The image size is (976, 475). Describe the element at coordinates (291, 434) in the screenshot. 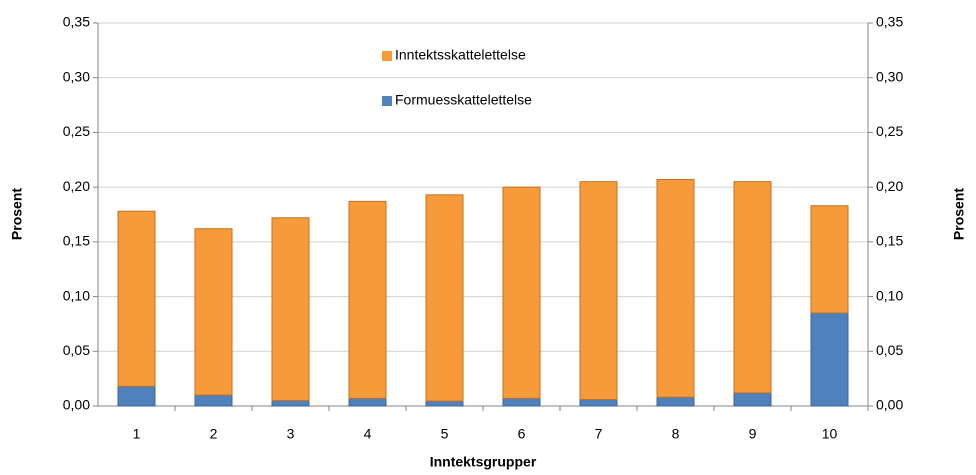

I see `x-tick-label: 3` at that location.